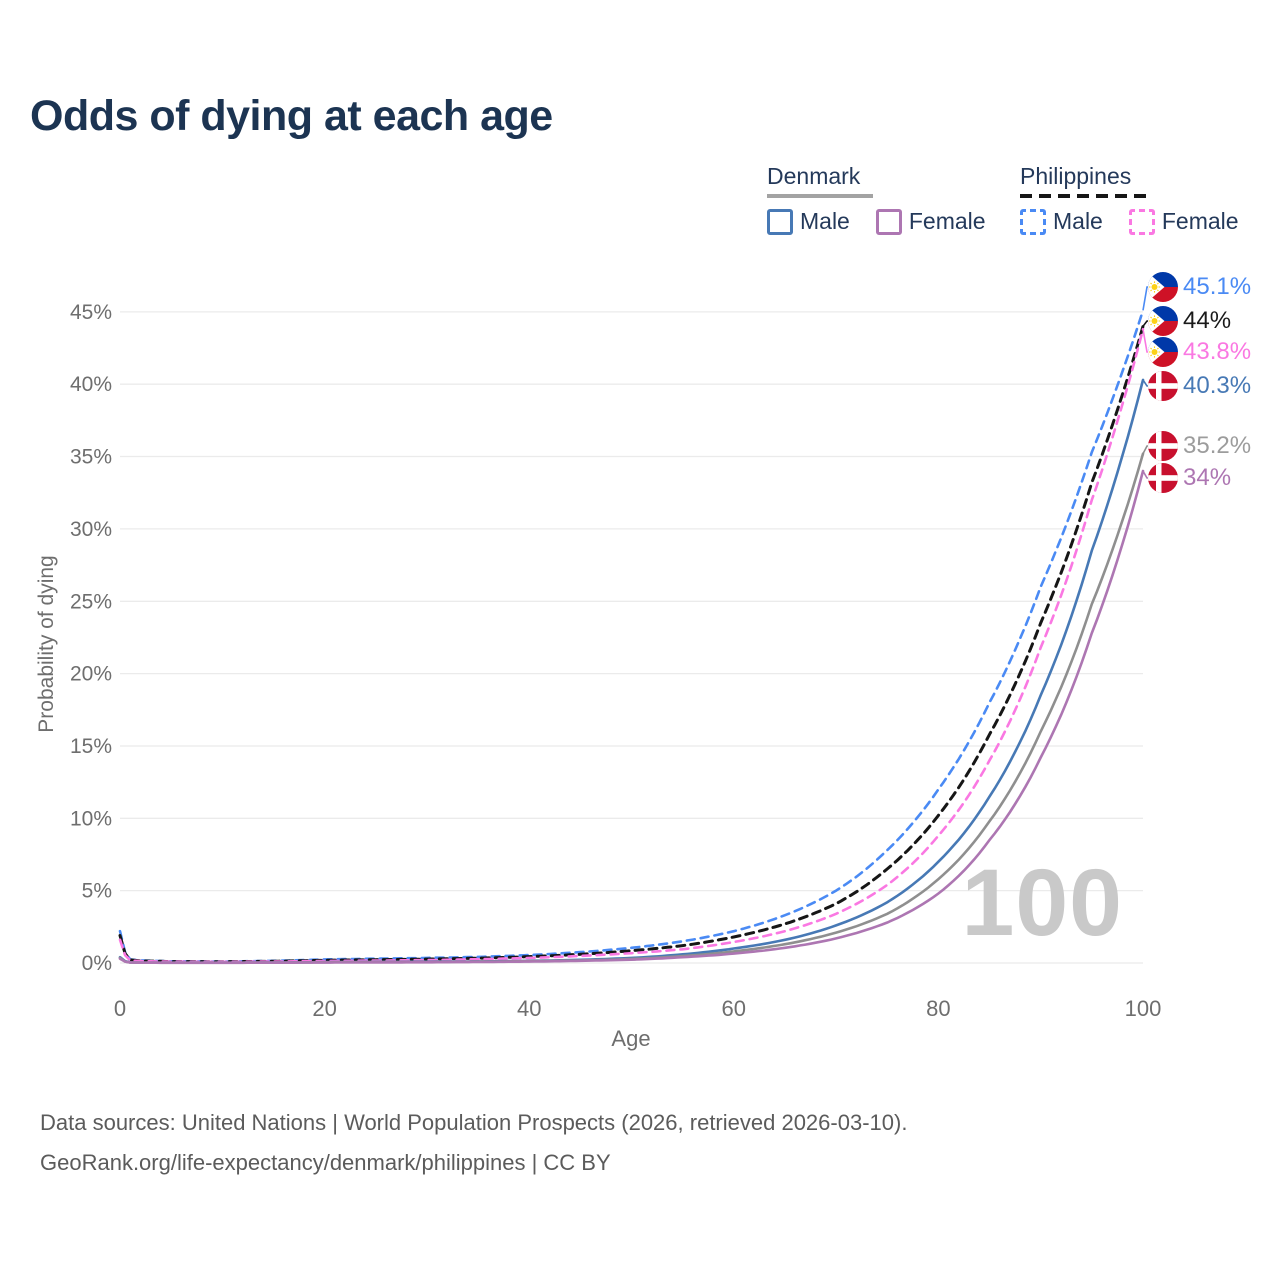 This screenshot has width=1280, height=1280. What do you see at coordinates (820, 196) in the screenshot?
I see `denmark-line-style-sample` at bounding box center [820, 196].